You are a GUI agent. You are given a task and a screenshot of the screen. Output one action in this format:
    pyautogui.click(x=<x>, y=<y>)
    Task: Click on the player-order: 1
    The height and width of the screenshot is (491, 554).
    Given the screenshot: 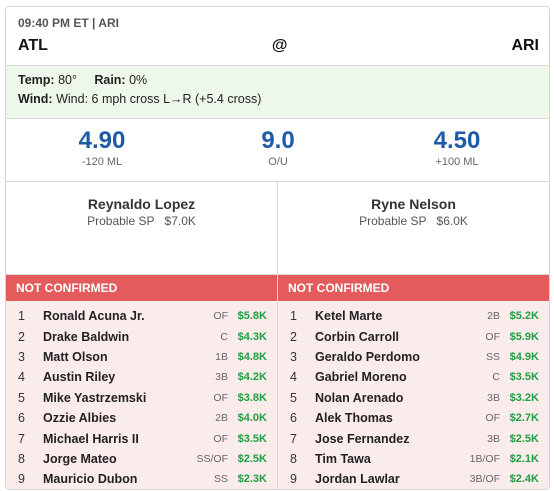 What is the action you would take?
    pyautogui.click(x=293, y=316)
    